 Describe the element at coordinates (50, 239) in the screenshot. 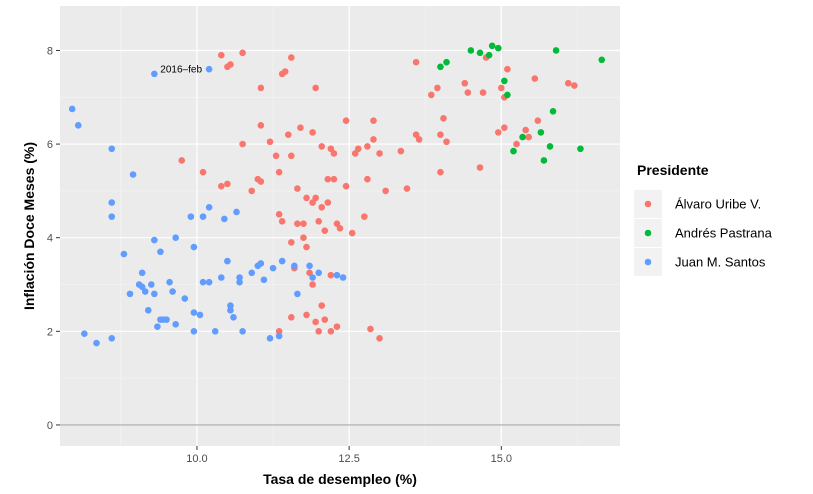

I see `y-tick-label: 4` at that location.